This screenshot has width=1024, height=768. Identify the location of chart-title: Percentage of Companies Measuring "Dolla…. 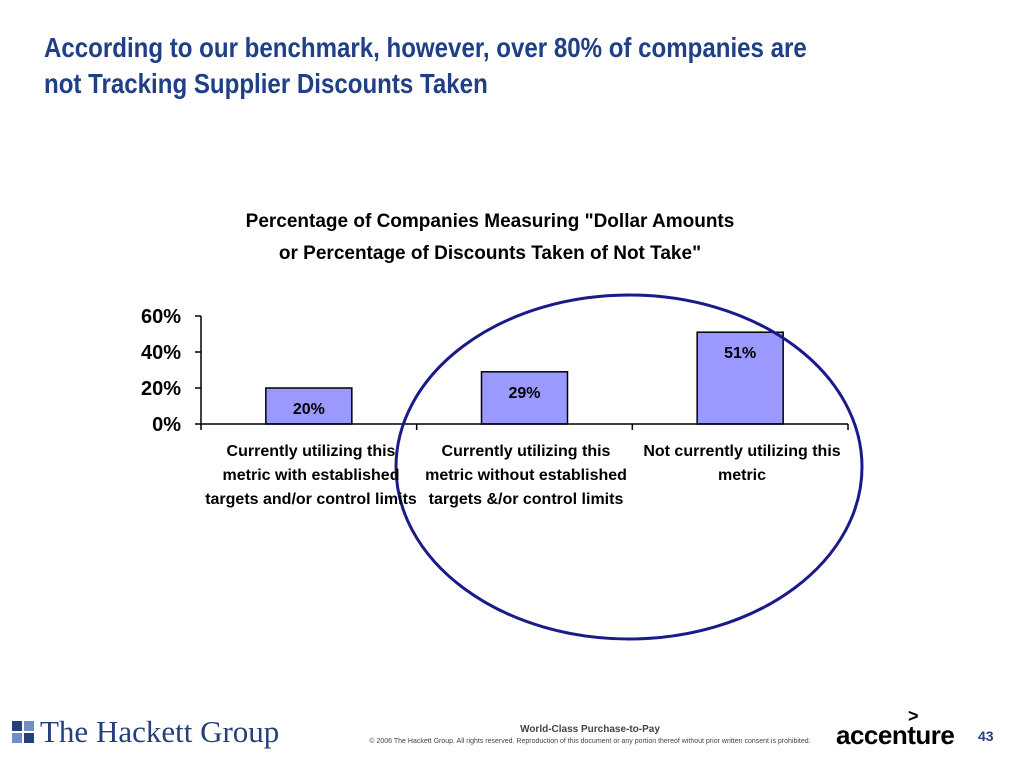
(490, 238).